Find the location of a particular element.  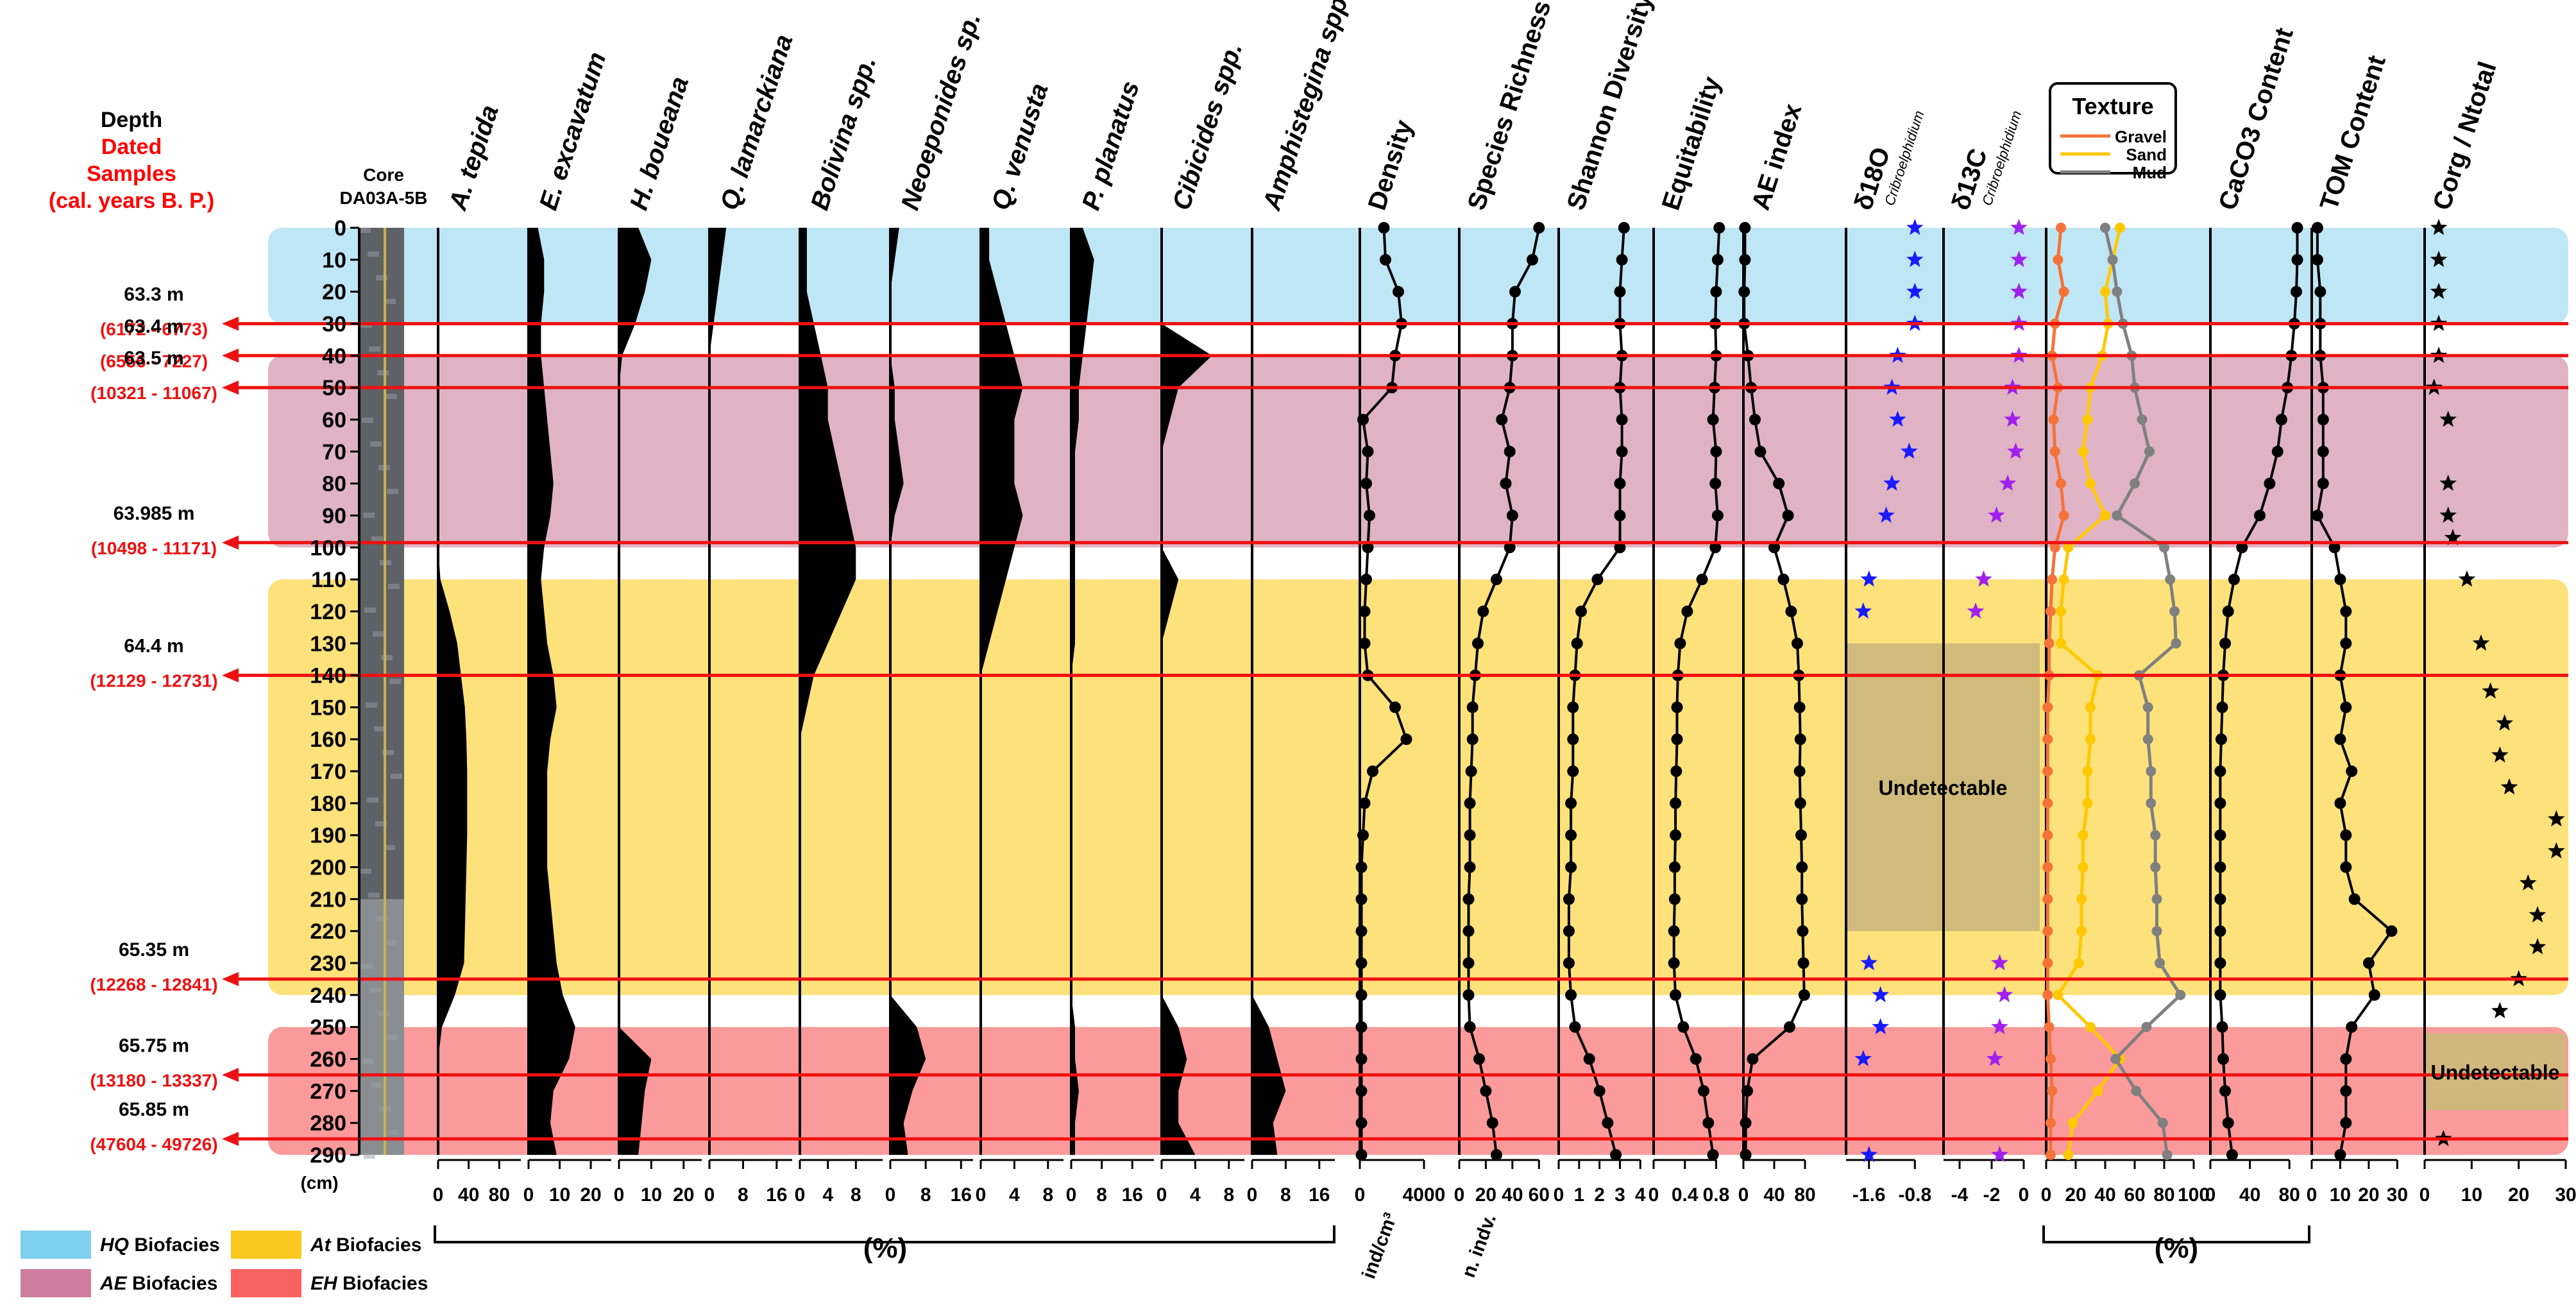

dated-sample-age: (6172 - 6773) is located at coordinates (154, 329).